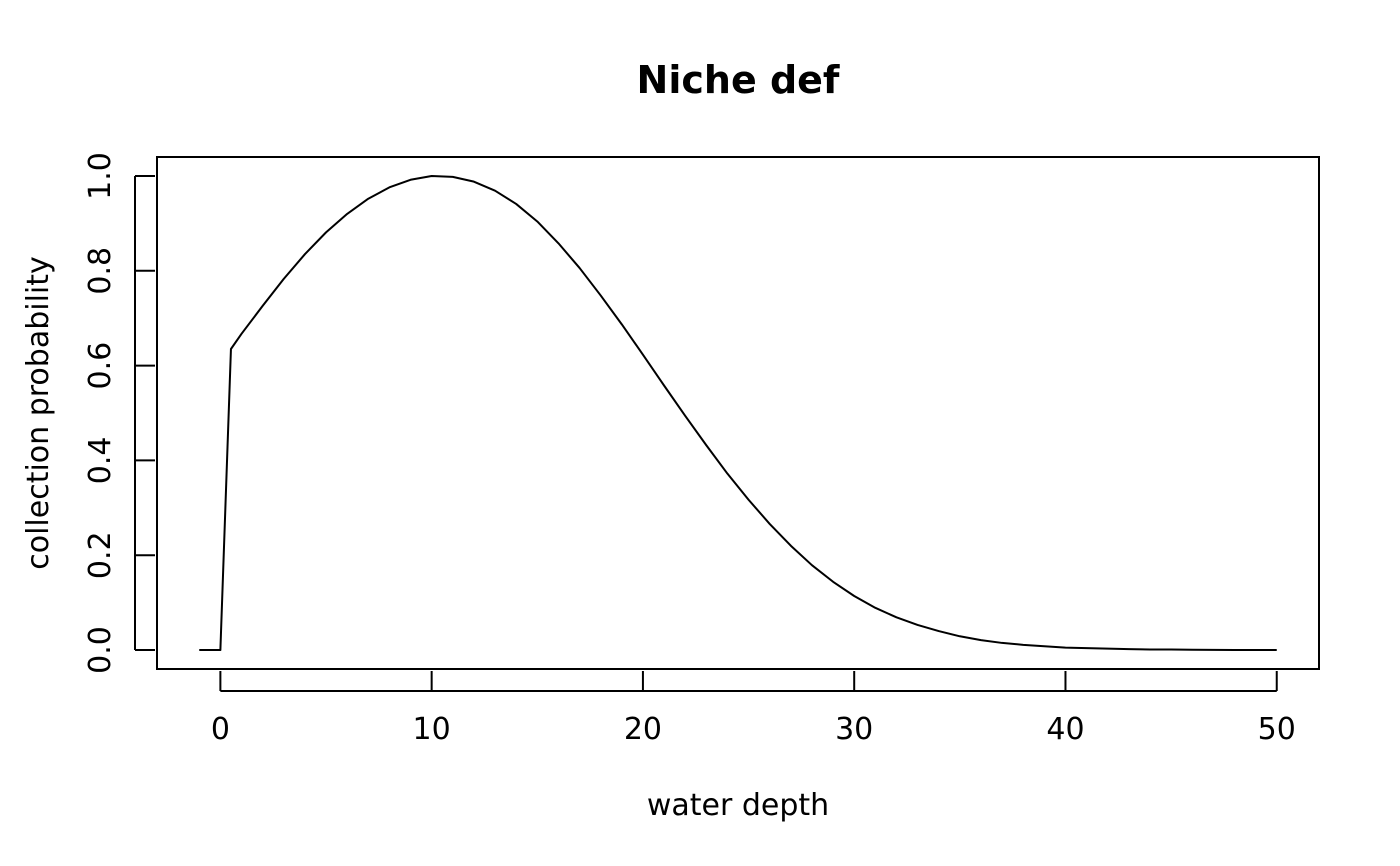 The height and width of the screenshot is (866, 1400). I want to click on chart-title: Niche def, so click(738, 80).